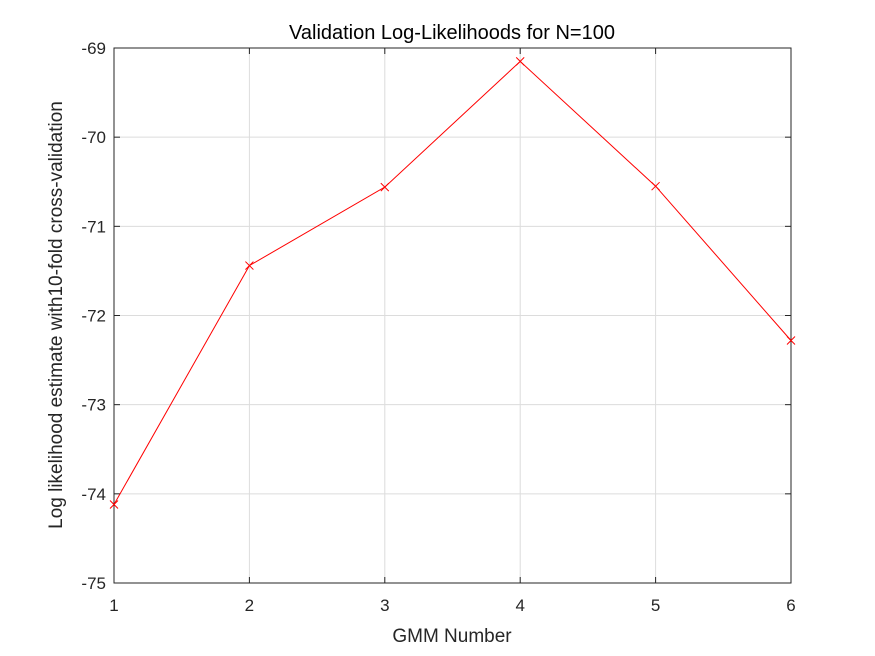 Image resolution: width=875 pixels, height=656 pixels. Describe the element at coordinates (519, 605) in the screenshot. I see `x-tick-label: 4` at that location.